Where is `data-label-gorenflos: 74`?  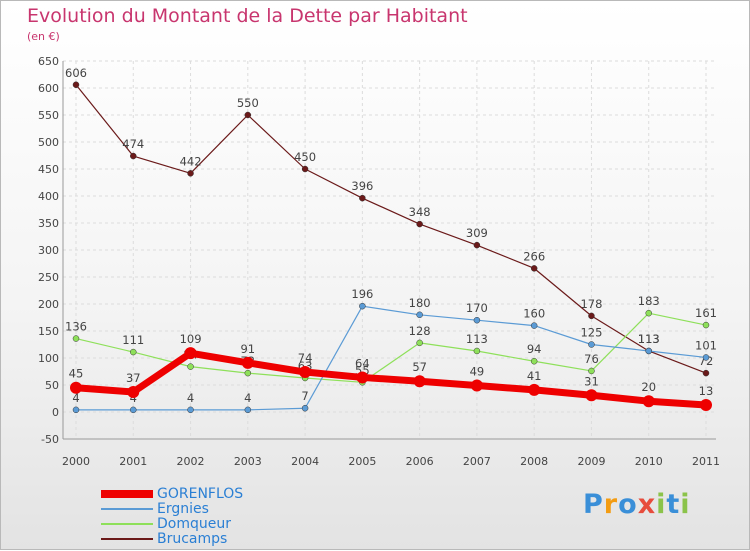
data-label-gorenflos: 74 is located at coordinates (305, 358).